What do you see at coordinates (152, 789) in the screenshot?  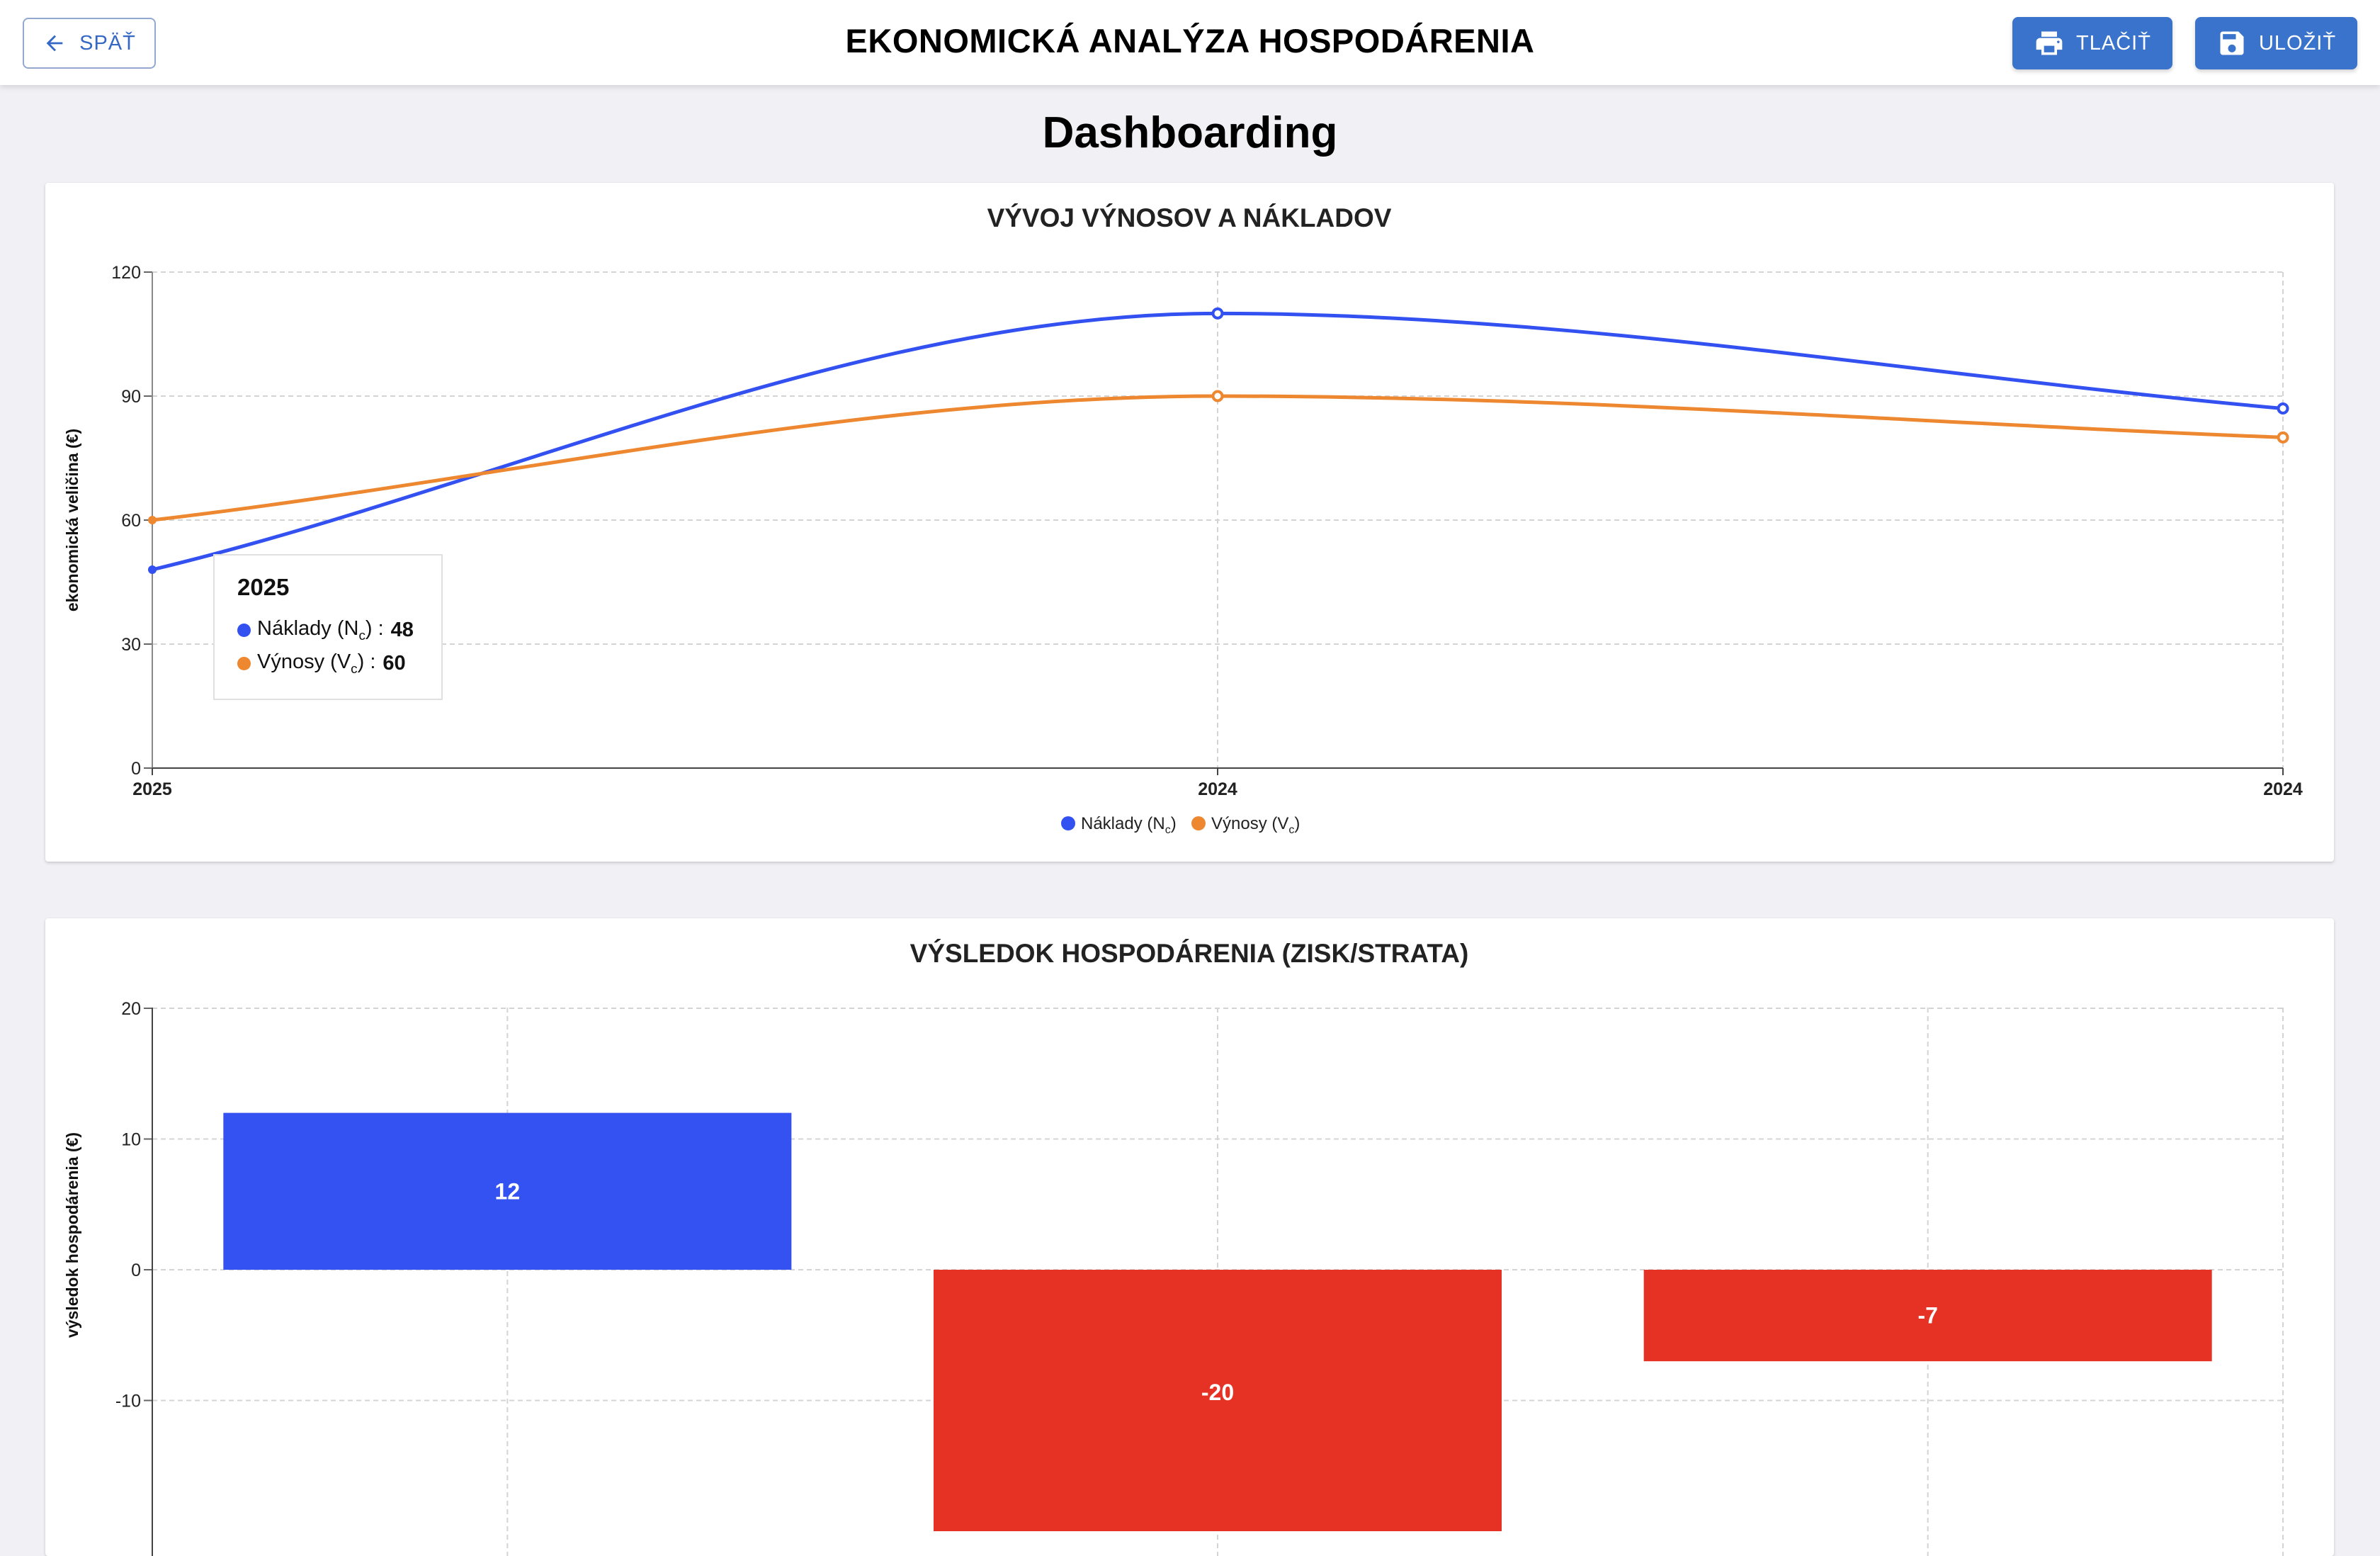 I see `x-tick-label: 2025` at bounding box center [152, 789].